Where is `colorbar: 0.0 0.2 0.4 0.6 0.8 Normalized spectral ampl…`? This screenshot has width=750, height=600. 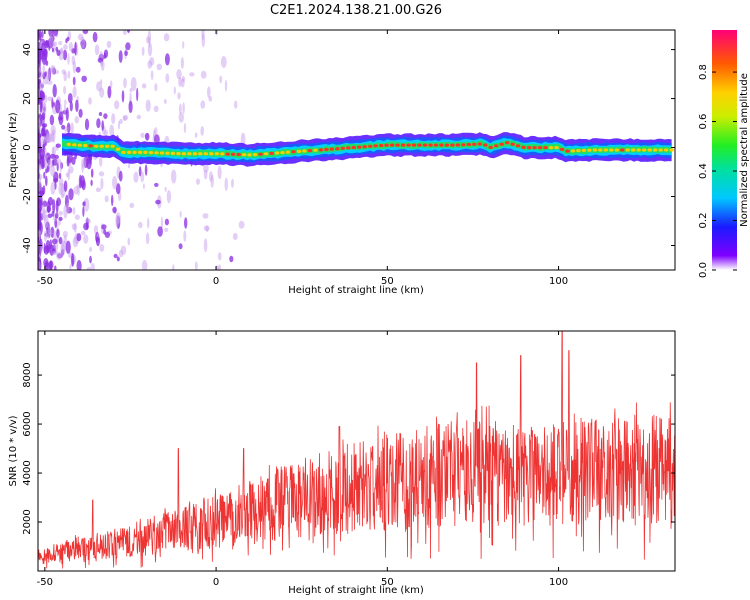
colorbar: 0.0 0.2 0.4 0.6 0.8 Normalized spectral ampl… is located at coordinates (724, 154).